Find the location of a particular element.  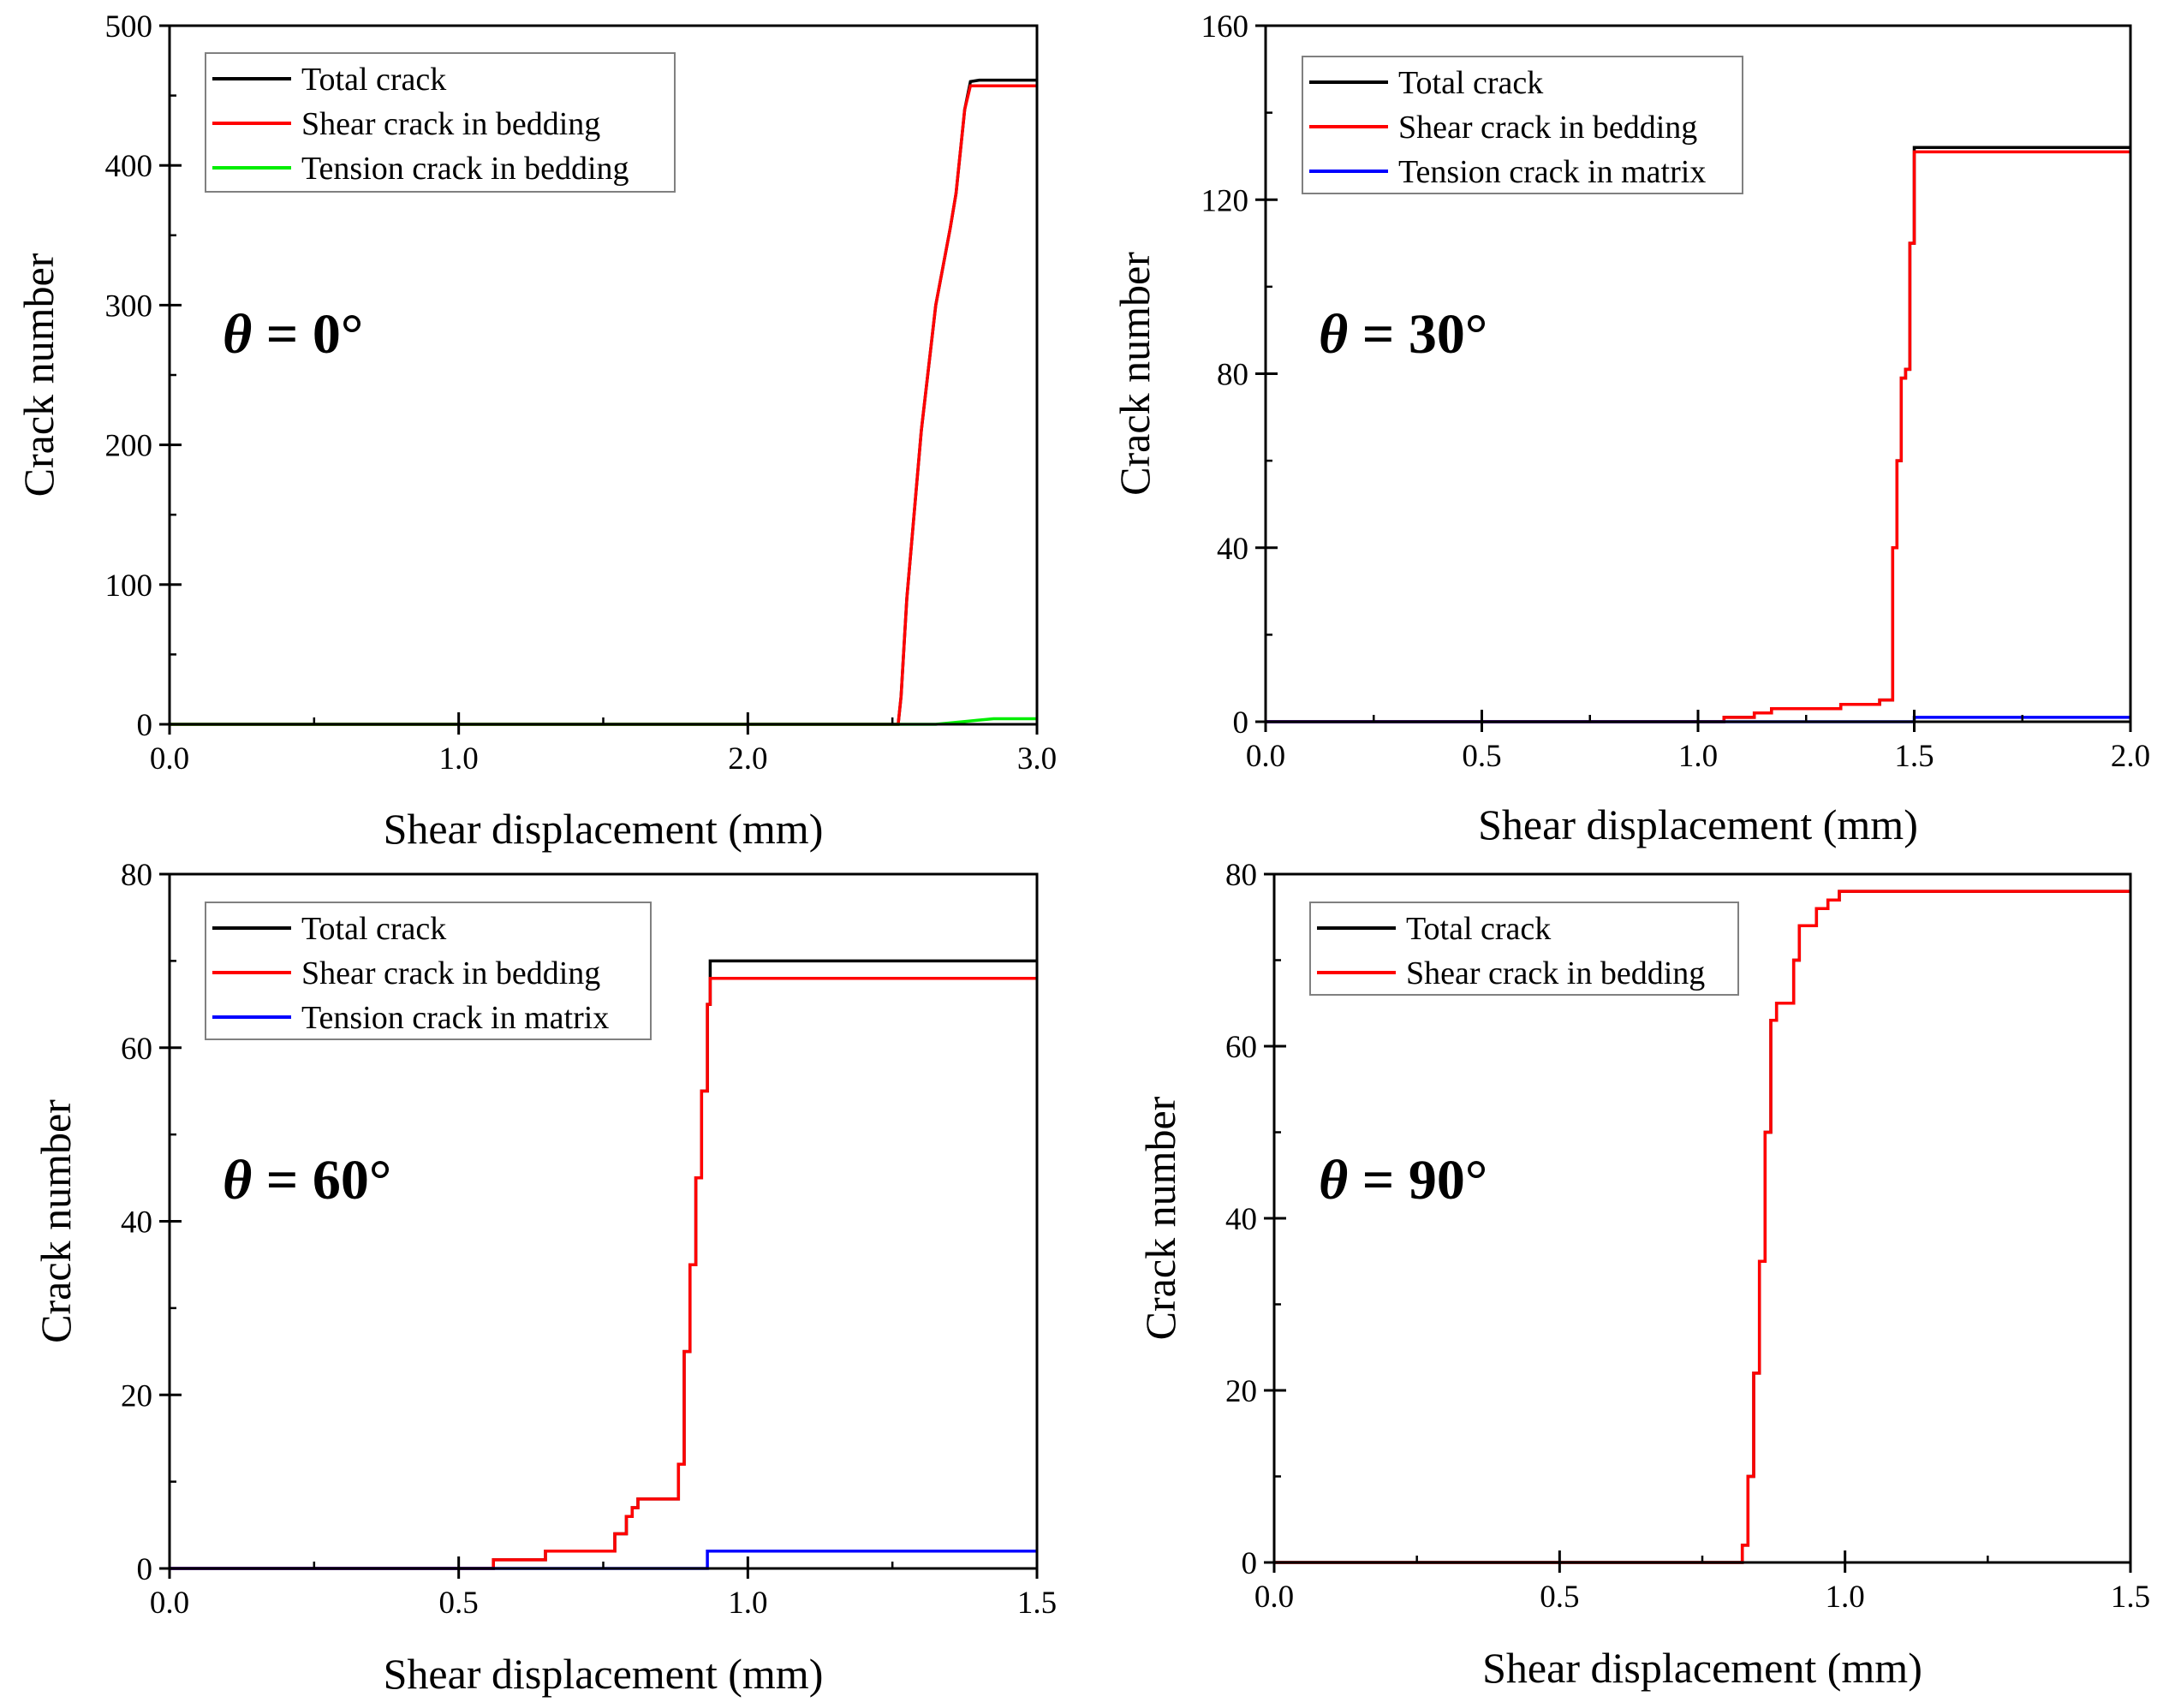

theta-value: = 30° is located at coordinates (1417, 334).